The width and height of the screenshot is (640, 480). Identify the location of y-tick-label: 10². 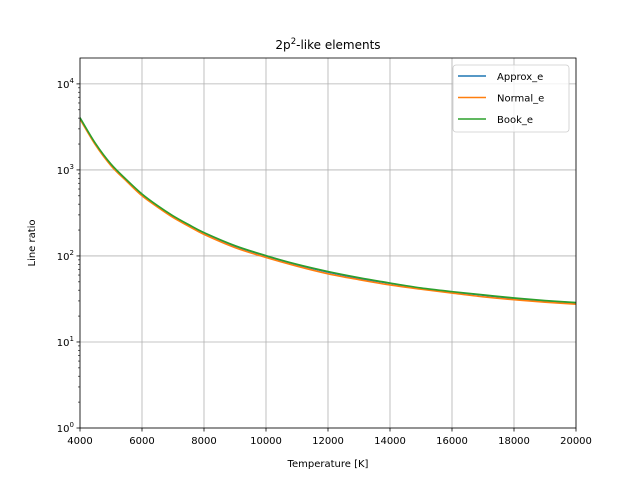
(65, 256).